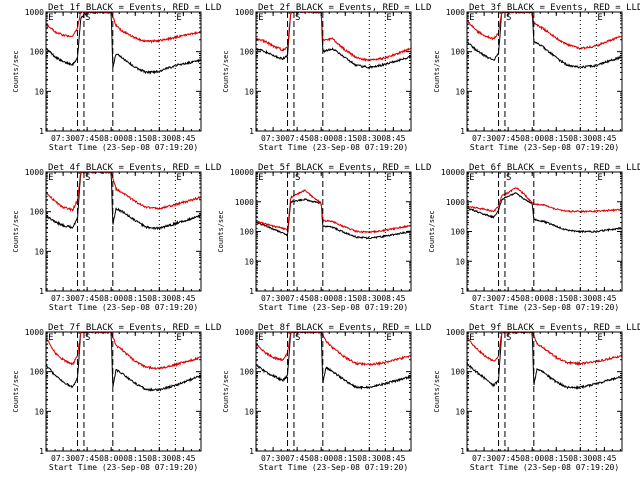 The image size is (640, 480). What do you see at coordinates (554, 8) in the screenshot?
I see `panel-title: Det 3f BLACK = Events, RED = LLD` at bounding box center [554, 8].